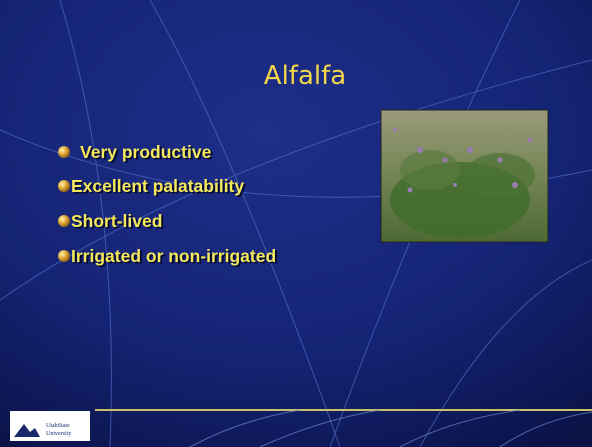 The width and height of the screenshot is (592, 447). I want to click on logo-text: UtahState, so click(58, 426).